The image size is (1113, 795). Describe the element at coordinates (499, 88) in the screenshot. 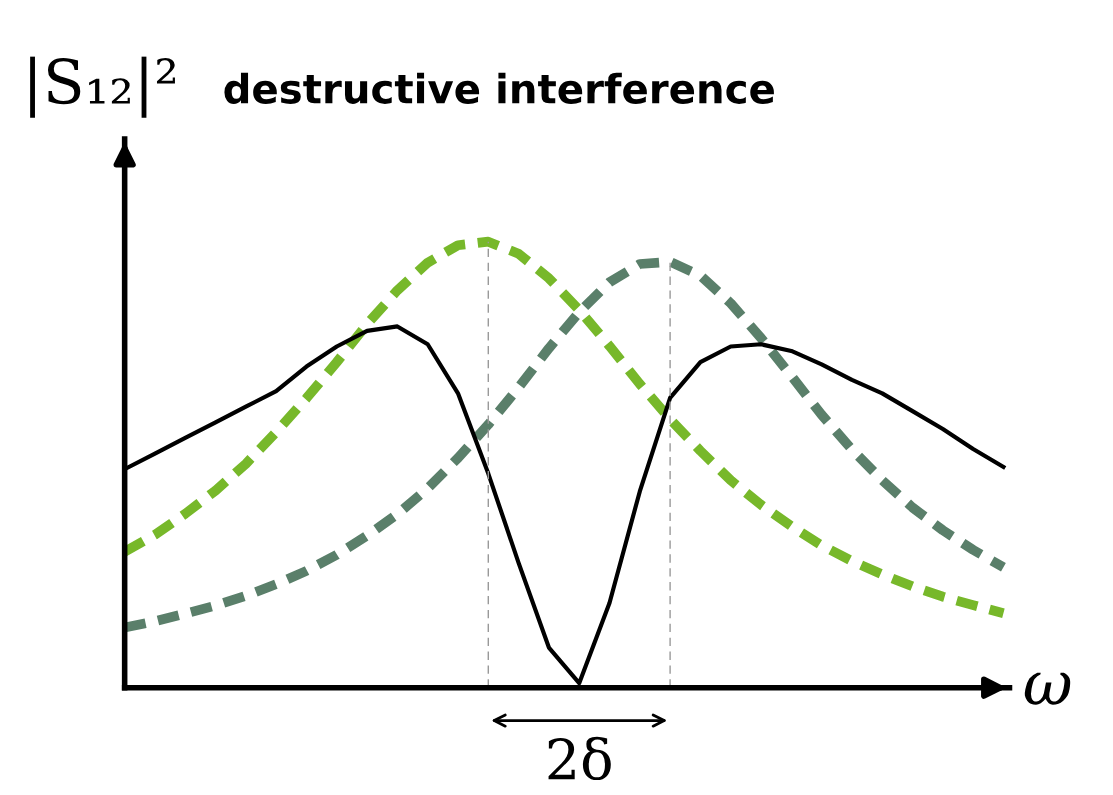

I see `chart-title: destructive interference` at that location.